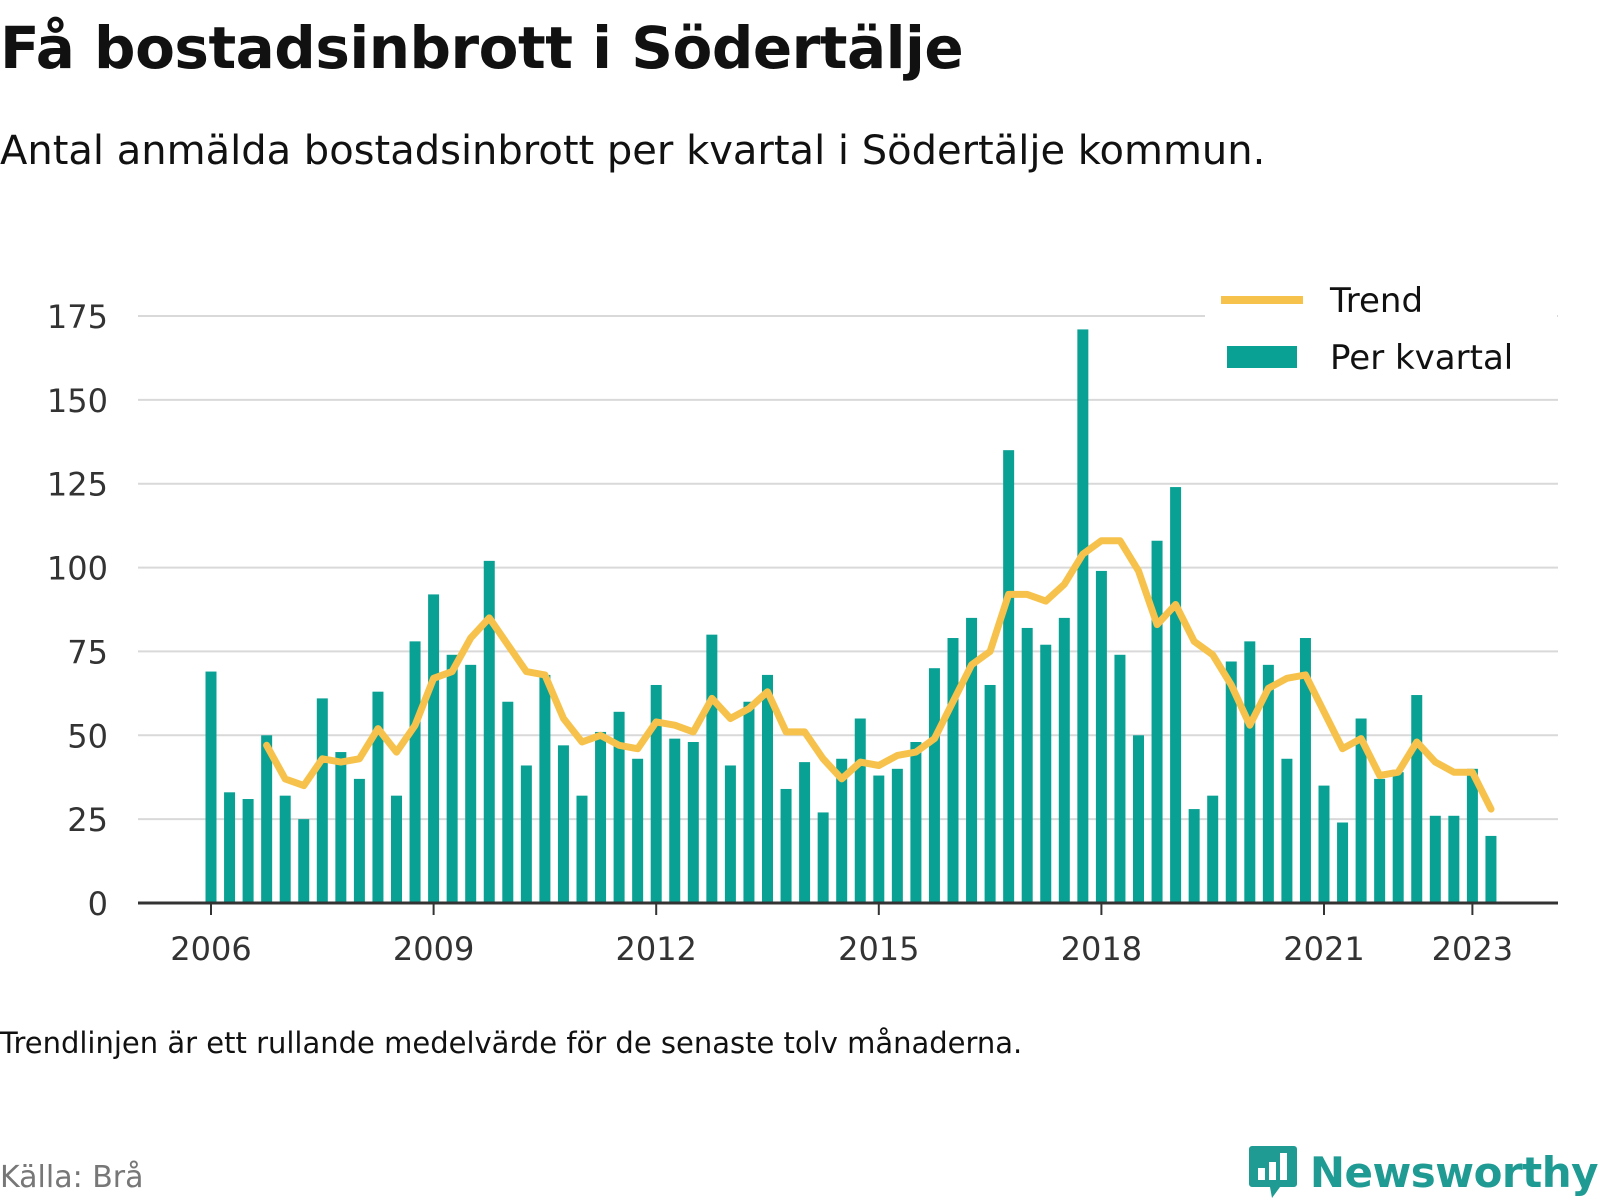 This screenshot has height=1200, width=1600. Describe the element at coordinates (433, 949) in the screenshot. I see `x-tick-label: 2009` at that location.